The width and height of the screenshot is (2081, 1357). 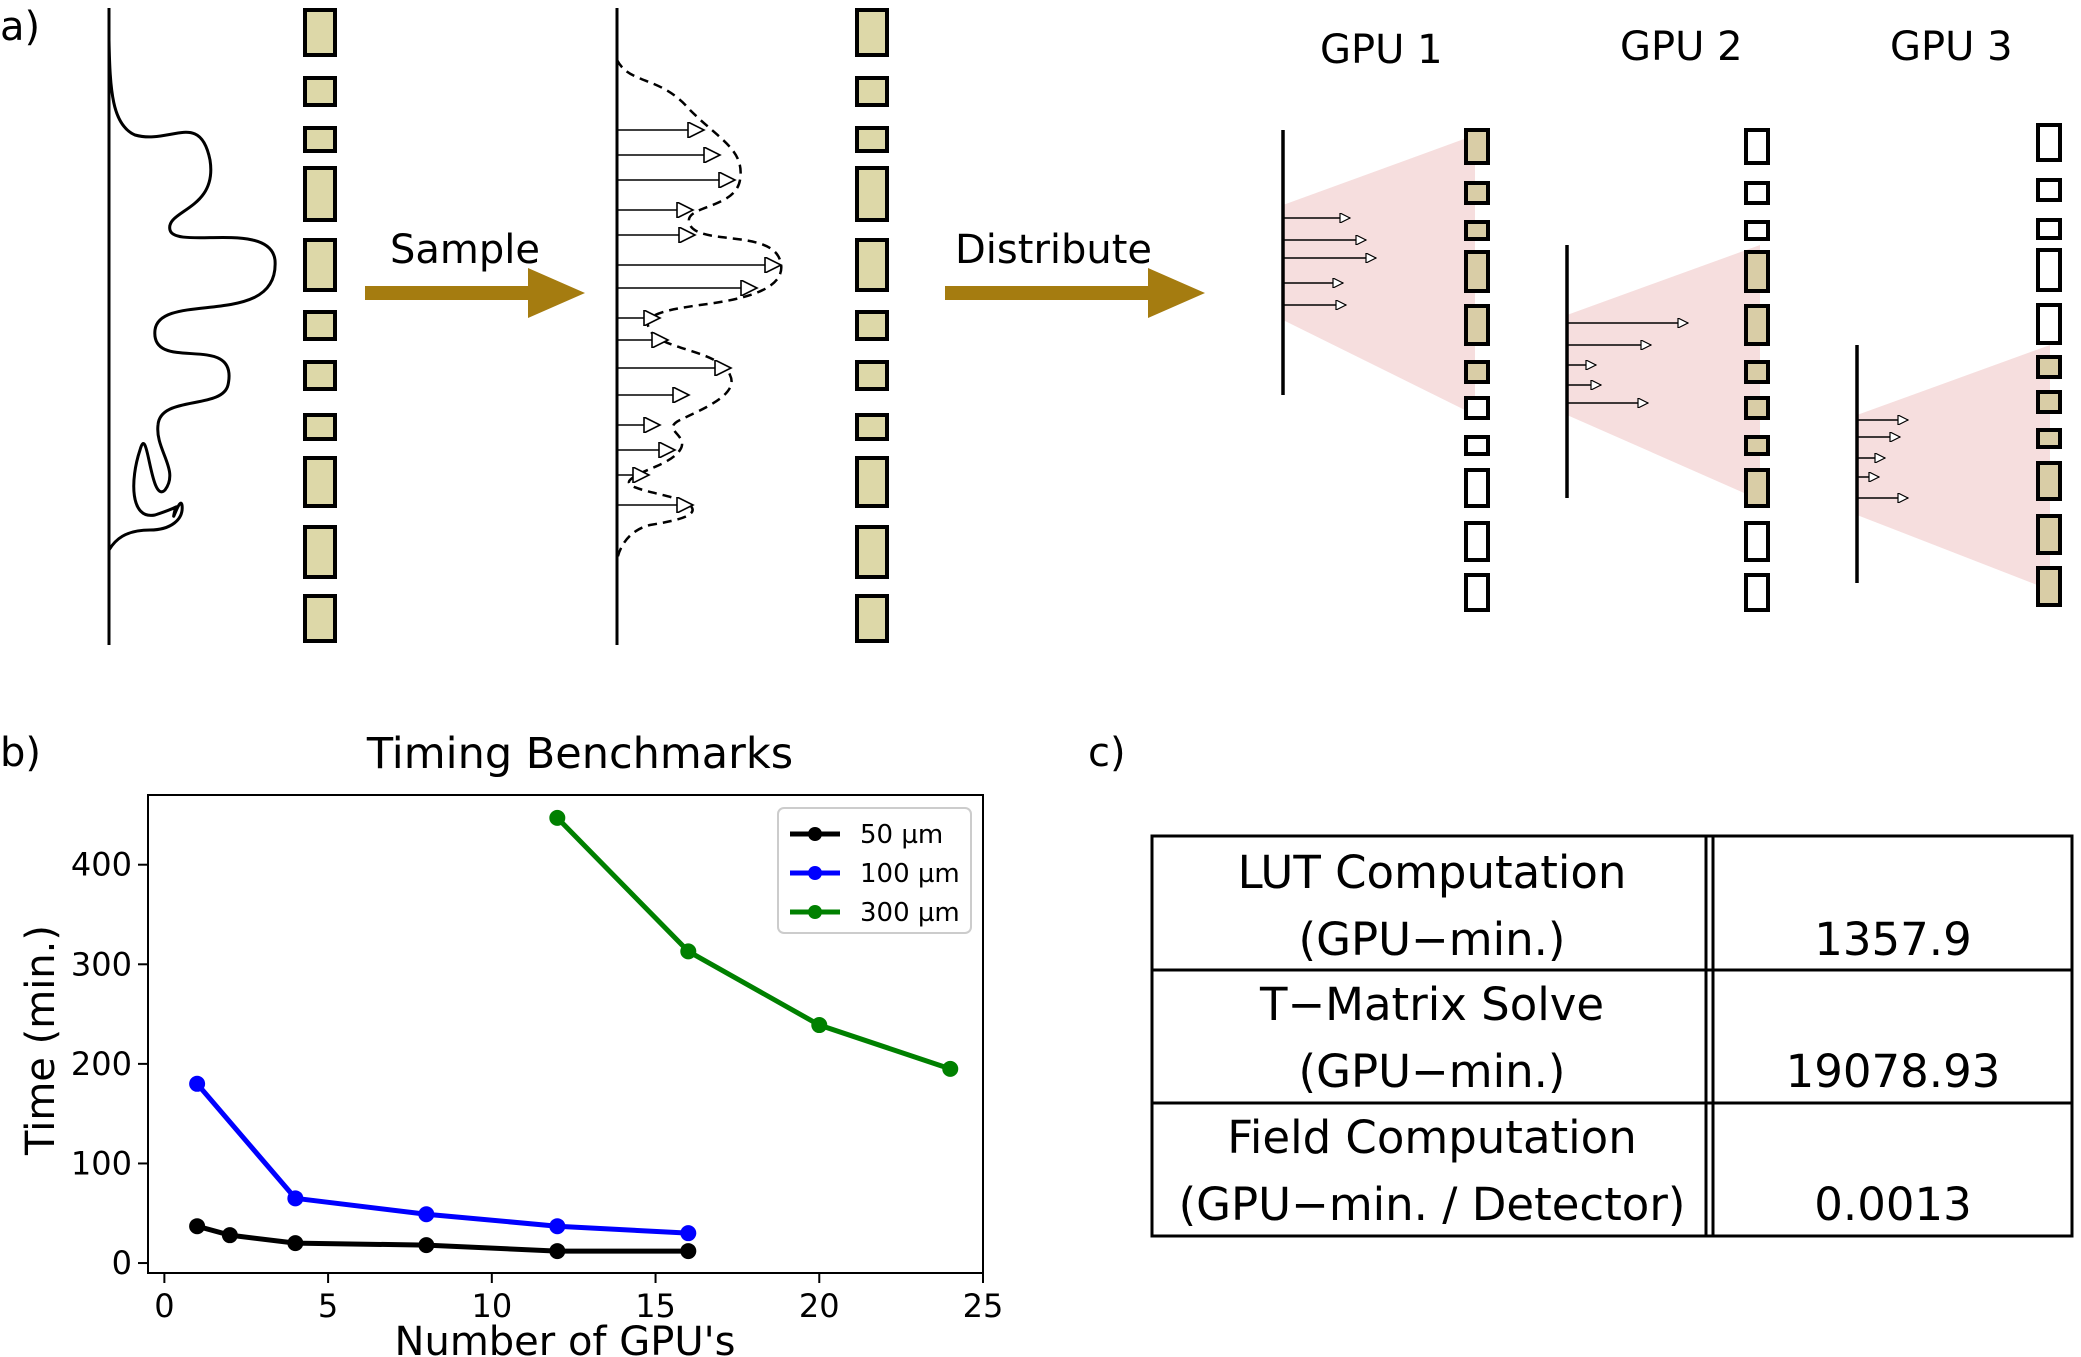 I want to click on x-axis: 0 5 10 15 20 25, so click(x=578, y=1299).